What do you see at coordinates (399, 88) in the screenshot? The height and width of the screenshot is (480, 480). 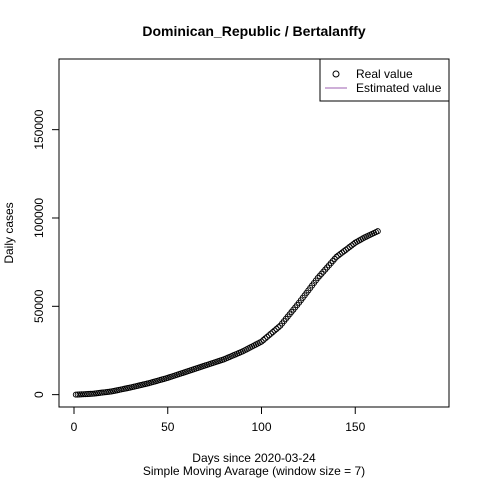 I see `legend-estimated-value-label: Estimated value` at bounding box center [399, 88].